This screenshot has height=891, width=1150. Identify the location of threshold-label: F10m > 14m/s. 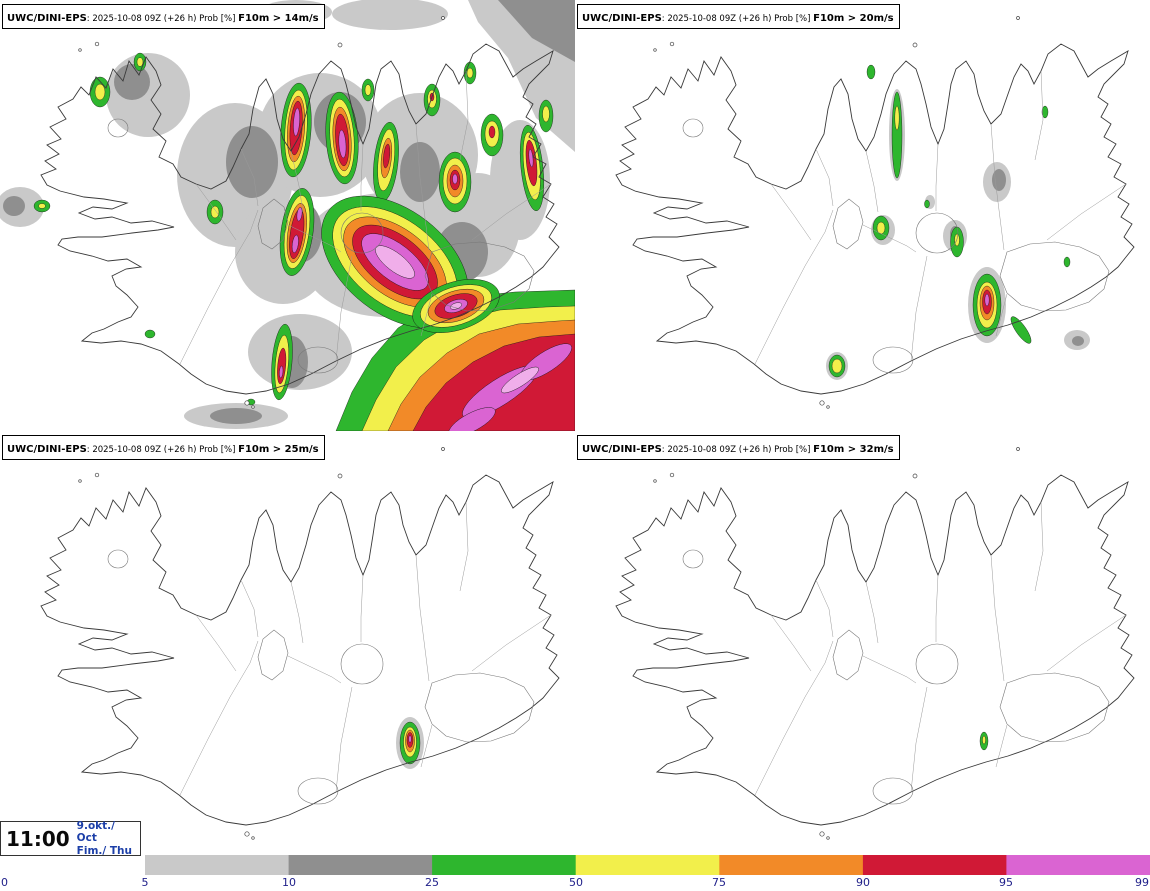
(278, 18).